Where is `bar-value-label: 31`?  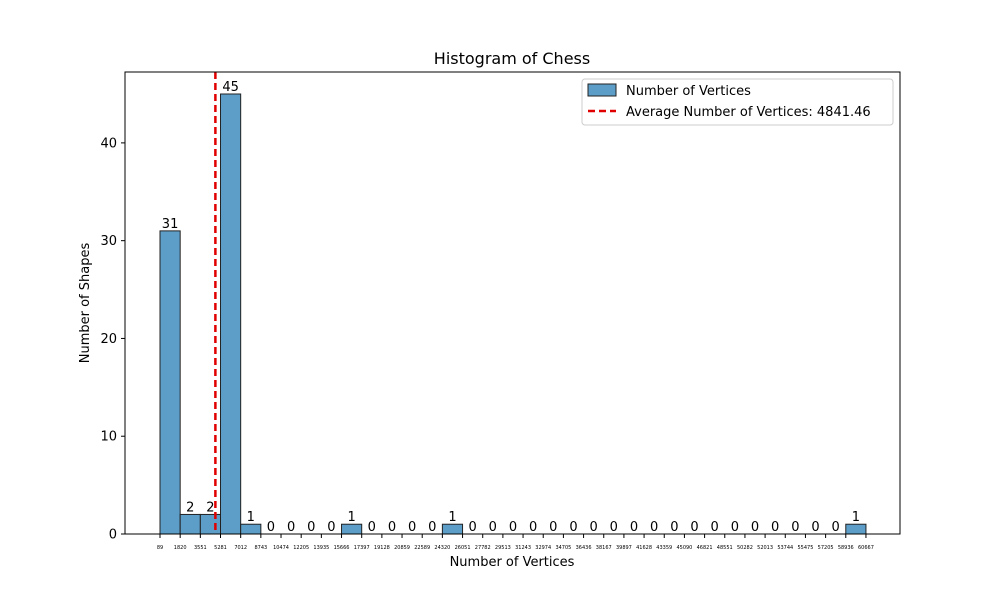
bar-value-label: 31 is located at coordinates (170, 224).